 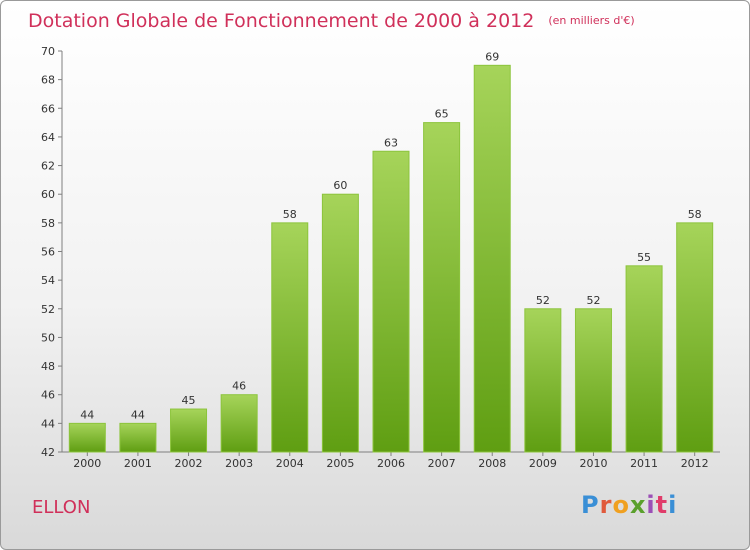 What do you see at coordinates (239, 386) in the screenshot?
I see `data-label: 46` at bounding box center [239, 386].